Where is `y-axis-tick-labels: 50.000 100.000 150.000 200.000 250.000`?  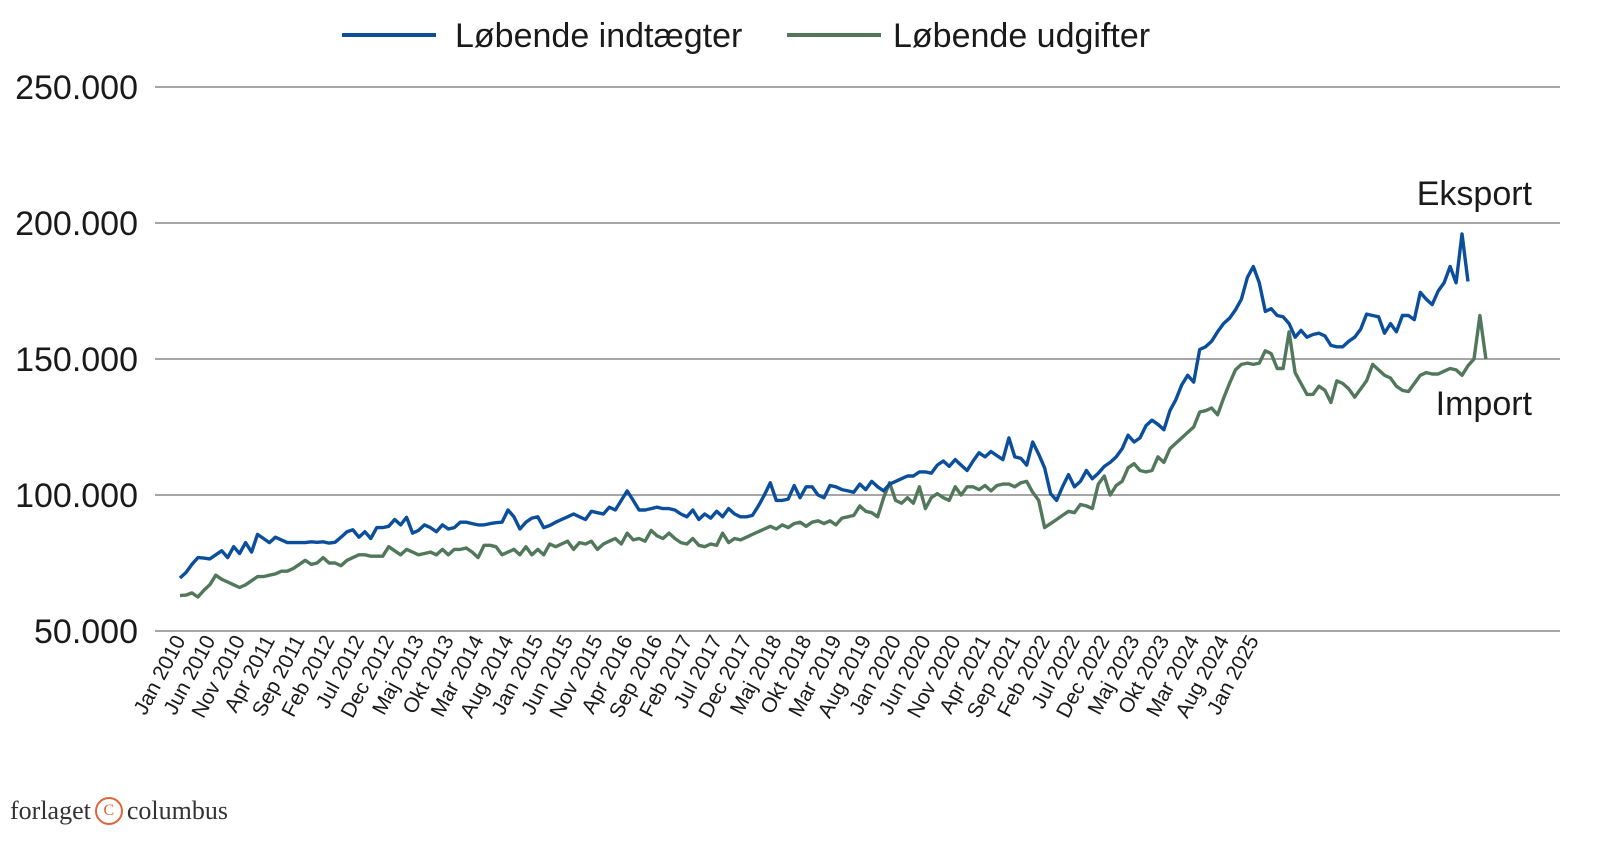
y-axis-tick-labels: 50.000 100.000 150.000 200.000 250.000 is located at coordinates (76, 360).